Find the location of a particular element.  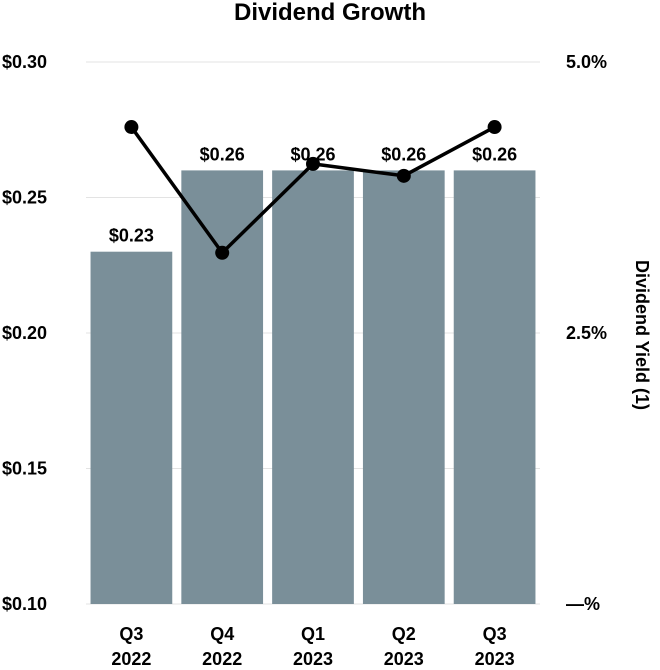

x-tick-label-quarter-4: Q3 is located at coordinates (495, 634).